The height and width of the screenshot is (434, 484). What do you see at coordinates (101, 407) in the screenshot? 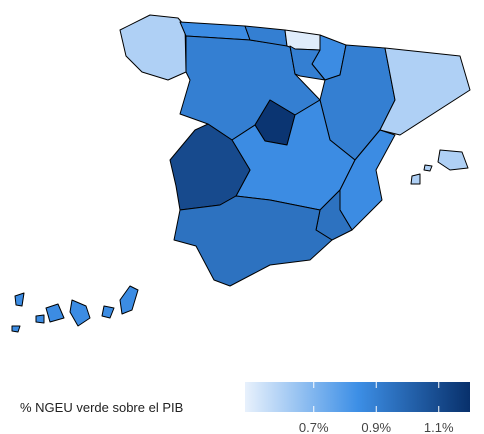
I see `legend-title: % NGEU verde sobre el PIB` at bounding box center [101, 407].